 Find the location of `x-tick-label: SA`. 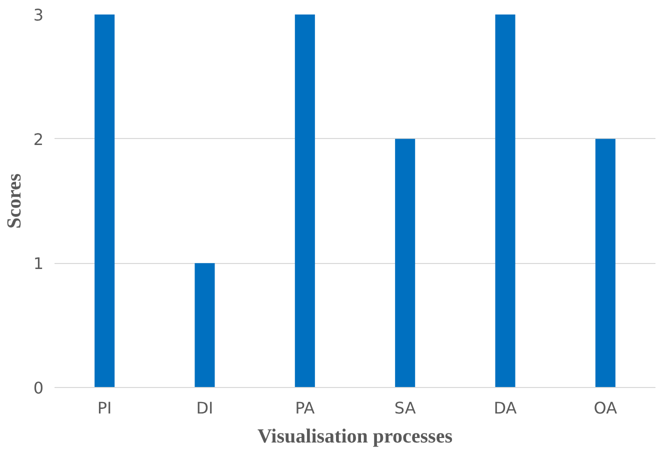

x-tick-label: SA is located at coordinates (405, 408).